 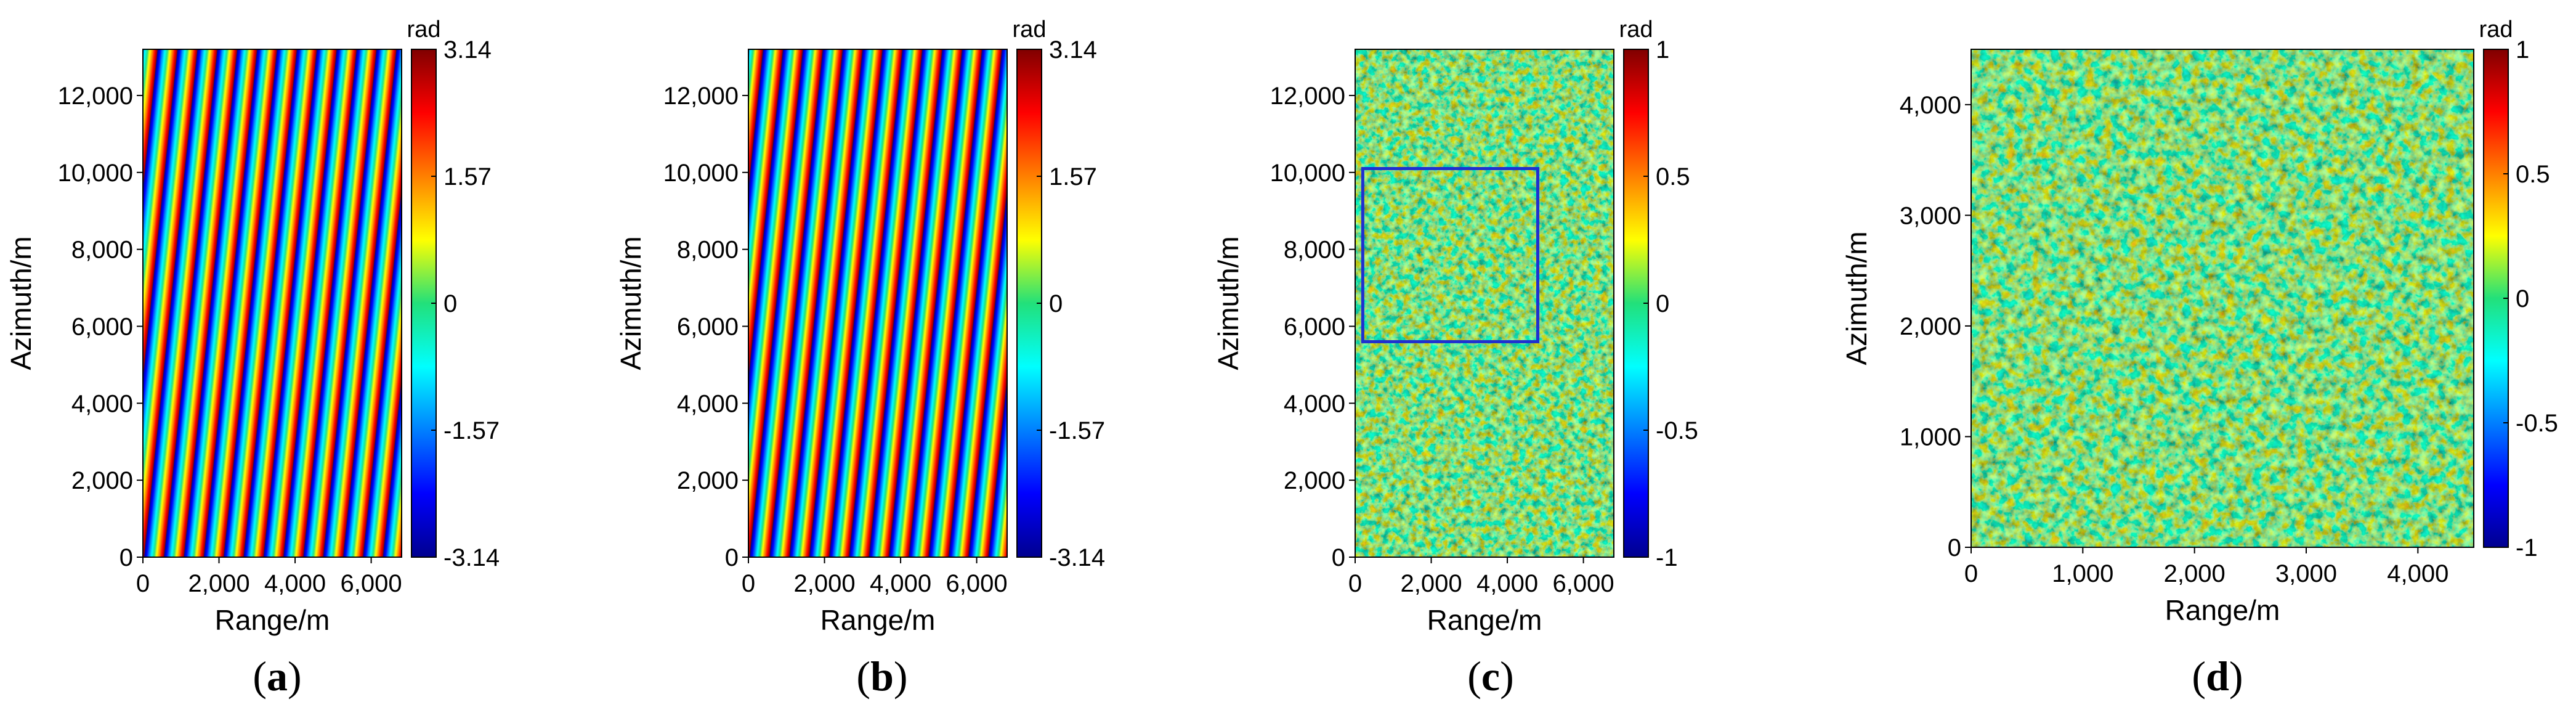 What do you see at coordinates (2306, 573) in the screenshot?
I see `x-tick-label: 3,000` at bounding box center [2306, 573].